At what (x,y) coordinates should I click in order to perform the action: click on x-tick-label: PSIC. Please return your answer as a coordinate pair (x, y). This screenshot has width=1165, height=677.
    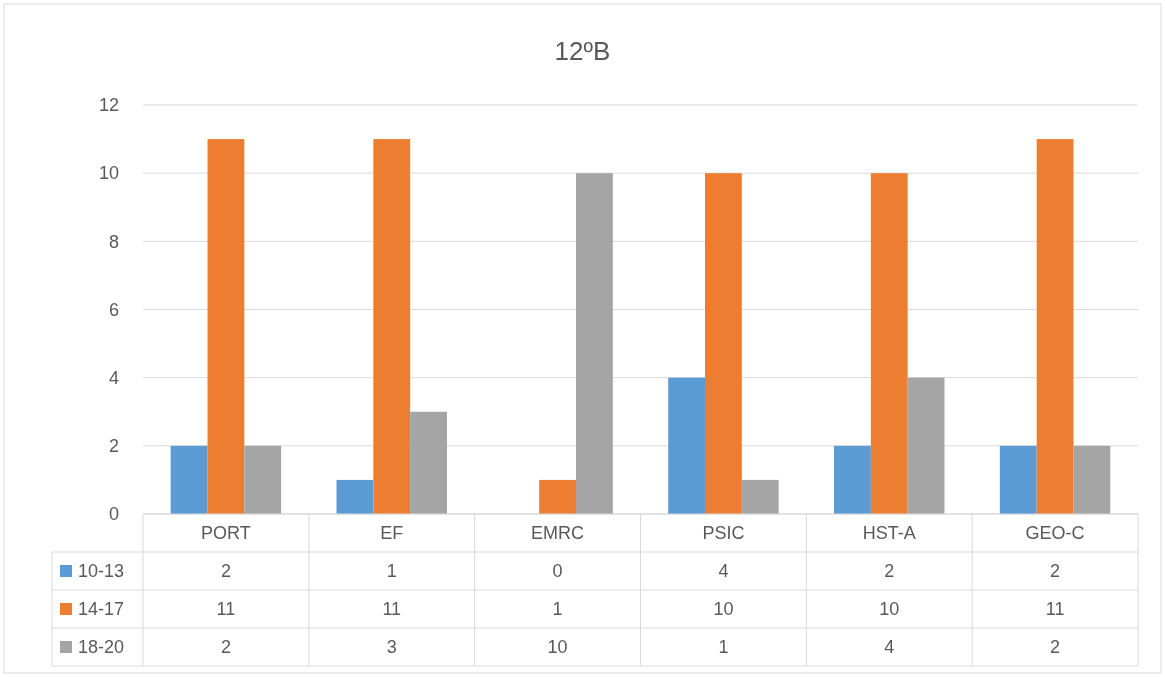
    Looking at the image, I should click on (723, 533).